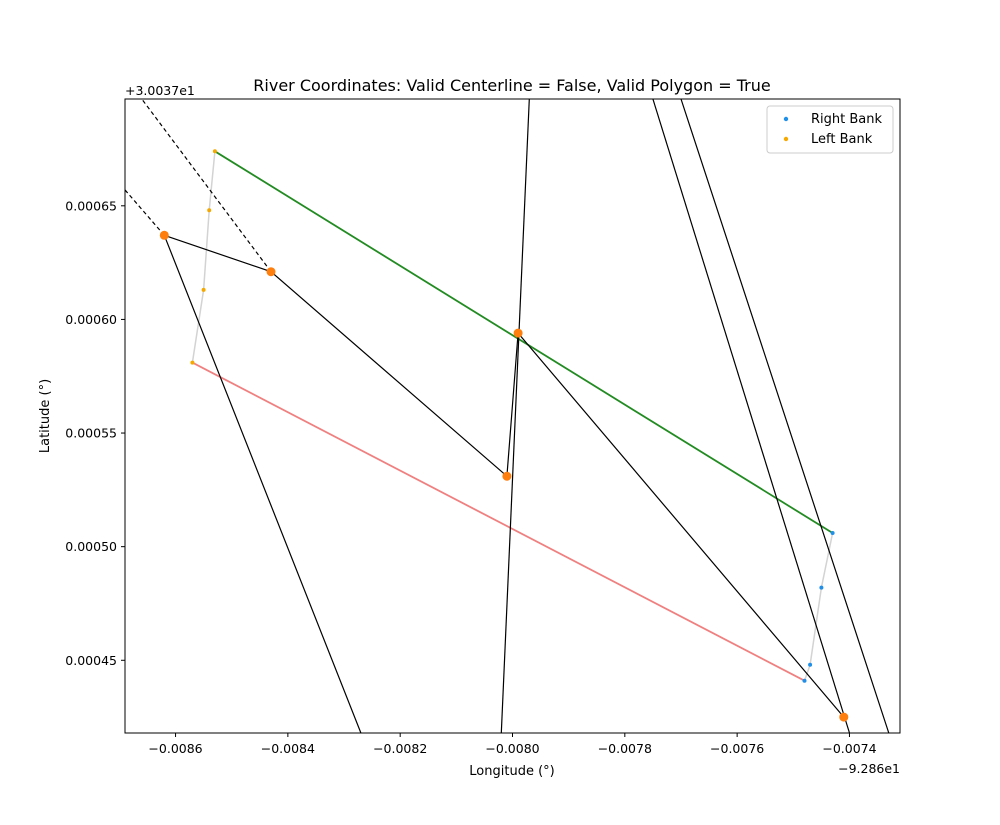 Image resolution: width=1000 pixels, height=825 pixels. What do you see at coordinates (288, 748) in the screenshot?
I see `x-tick-label: −0.0084` at bounding box center [288, 748].